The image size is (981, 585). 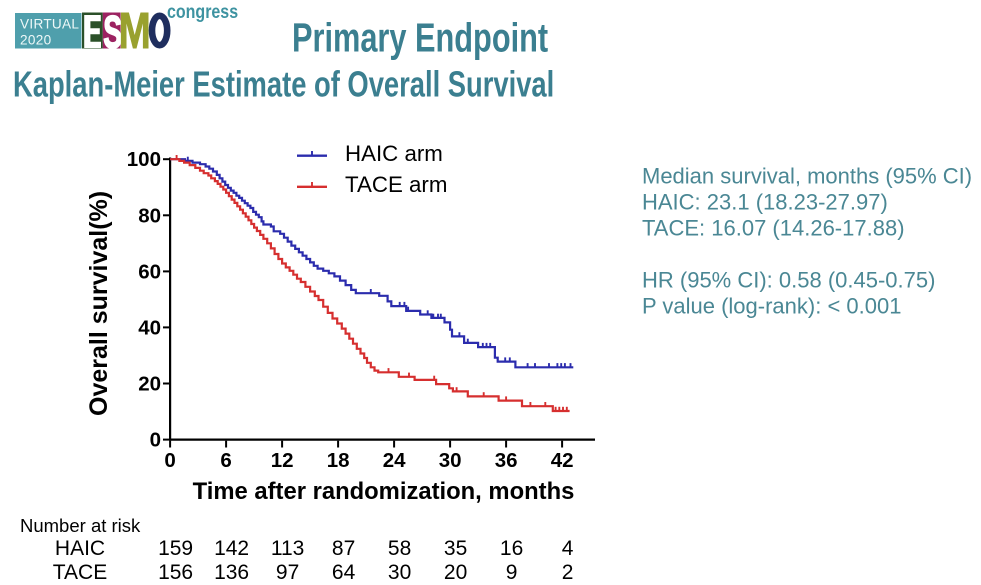 What do you see at coordinates (399, 548) in the screenshot?
I see `svg-text: 58` at bounding box center [399, 548].